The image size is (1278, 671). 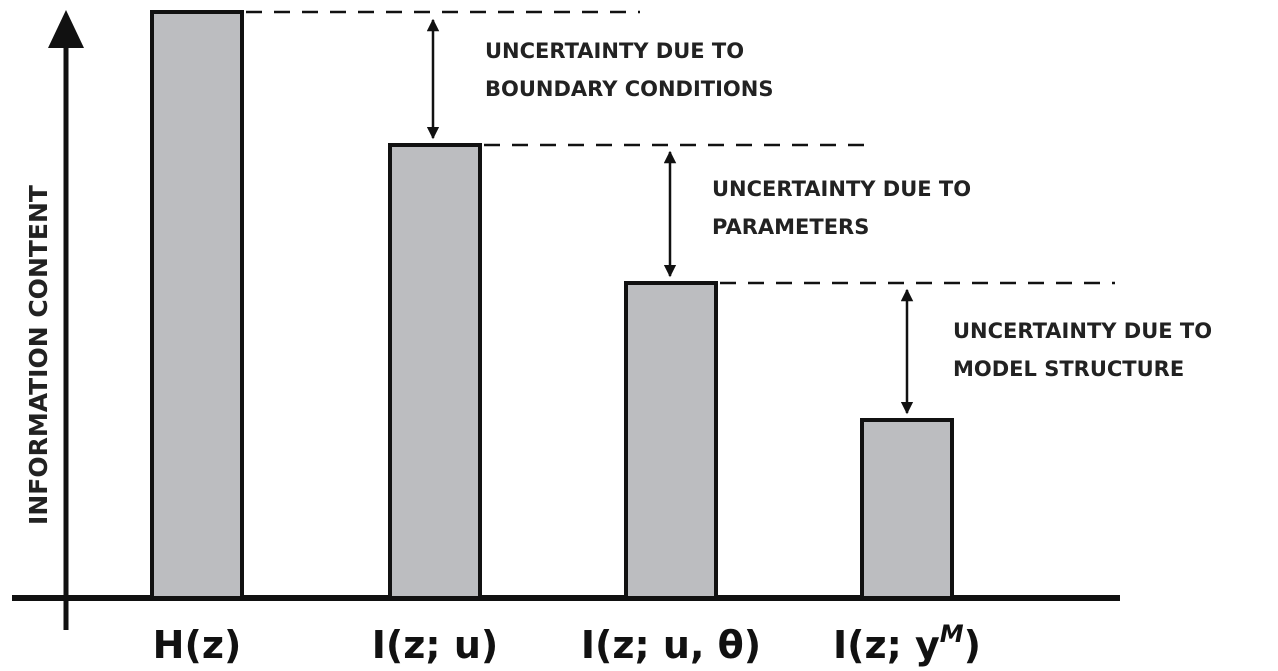 I want to click on bar-label-suffix: ), so click(x=972, y=645).